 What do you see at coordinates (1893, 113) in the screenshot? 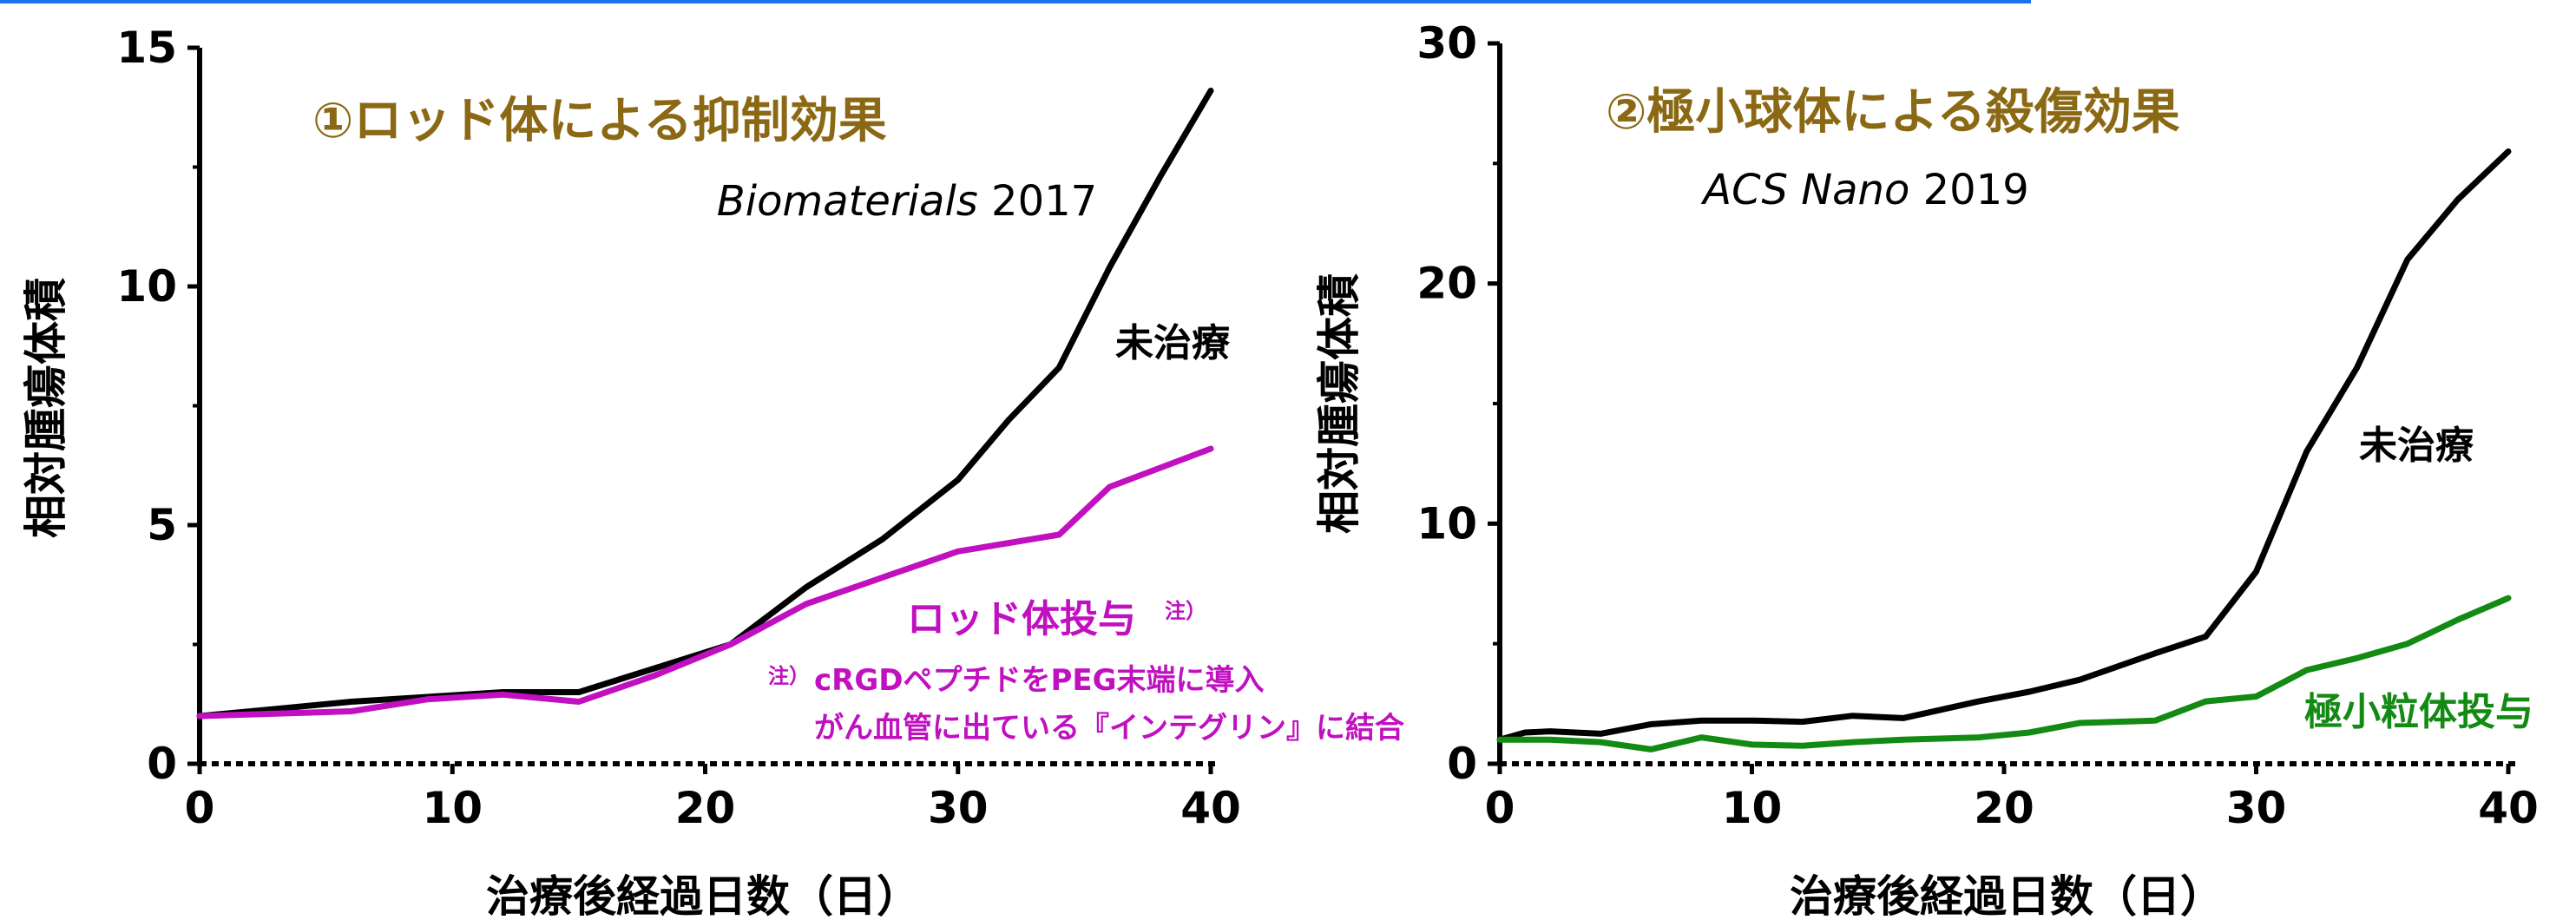
I see `chart-title: ②極小球体による殺傷効果` at bounding box center [1893, 113].